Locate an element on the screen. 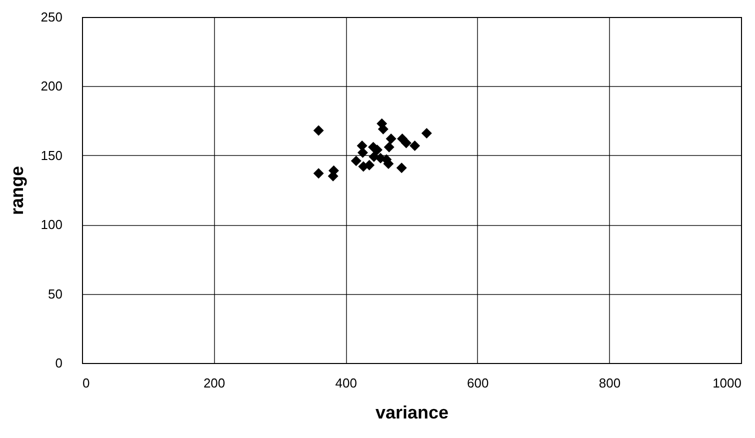 The height and width of the screenshot is (438, 755). x-tick-label: 600 is located at coordinates (478, 383).